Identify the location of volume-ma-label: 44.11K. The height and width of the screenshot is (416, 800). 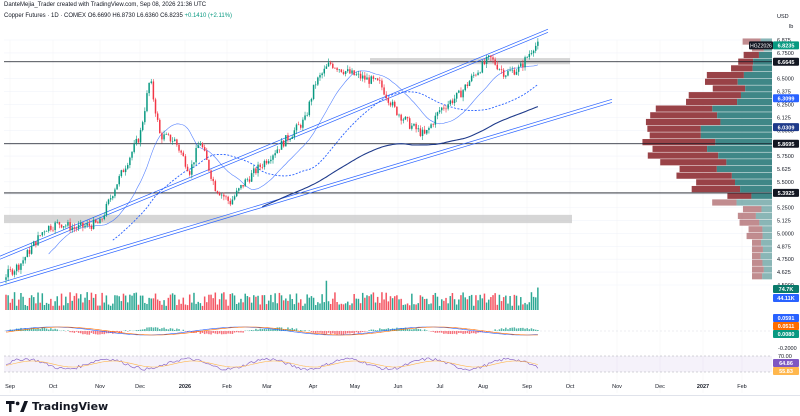
(785, 299).